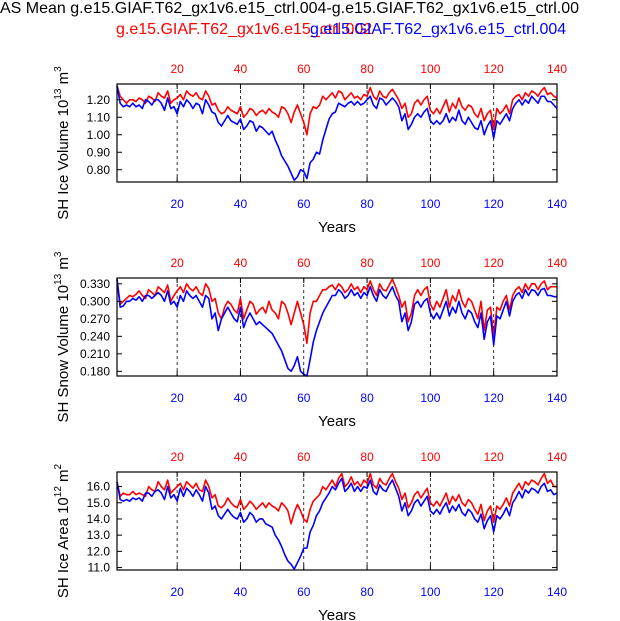 The width and height of the screenshot is (620, 621). Describe the element at coordinates (95, 371) in the screenshot. I see `y-tick-label: 0.180` at that location.